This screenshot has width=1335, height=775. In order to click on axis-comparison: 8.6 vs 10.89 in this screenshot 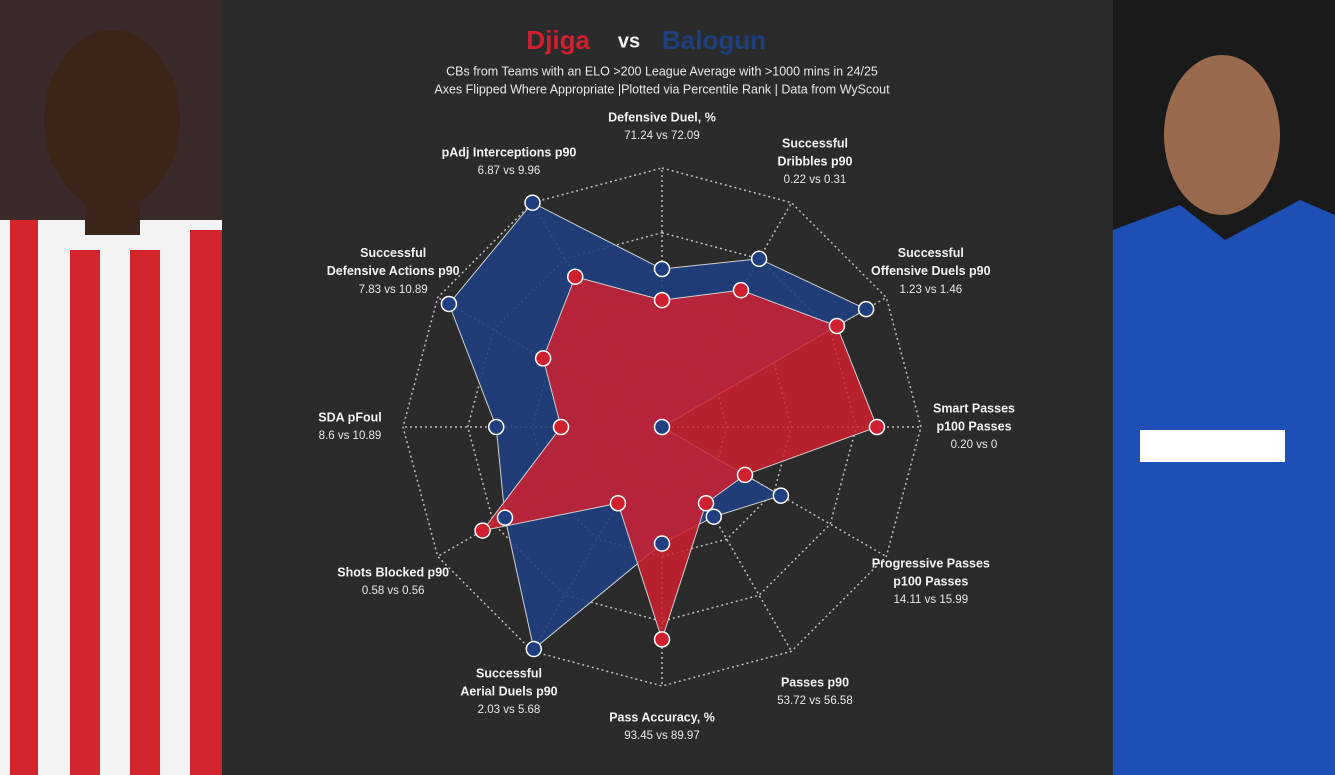, I will do `click(350, 436)`.